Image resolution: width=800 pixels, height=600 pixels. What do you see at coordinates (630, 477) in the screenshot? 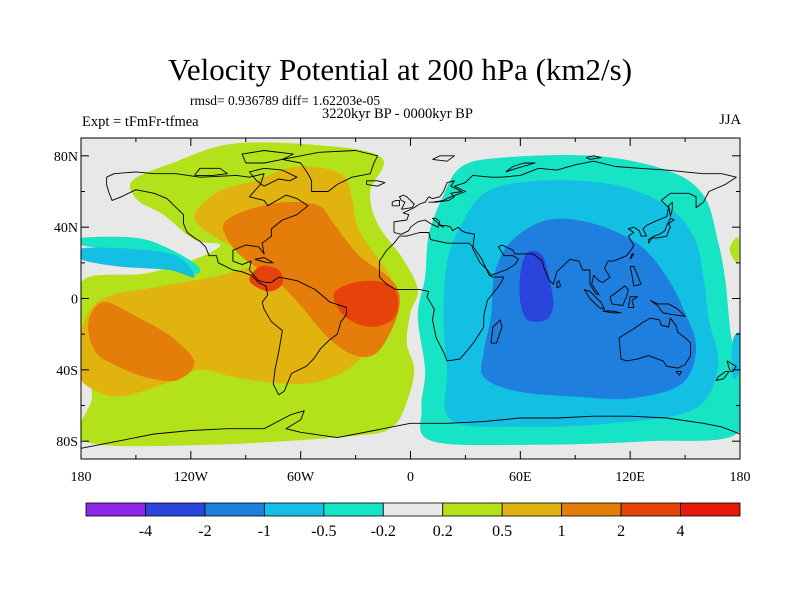
I see `x-tick-label: 120E` at bounding box center [630, 477].